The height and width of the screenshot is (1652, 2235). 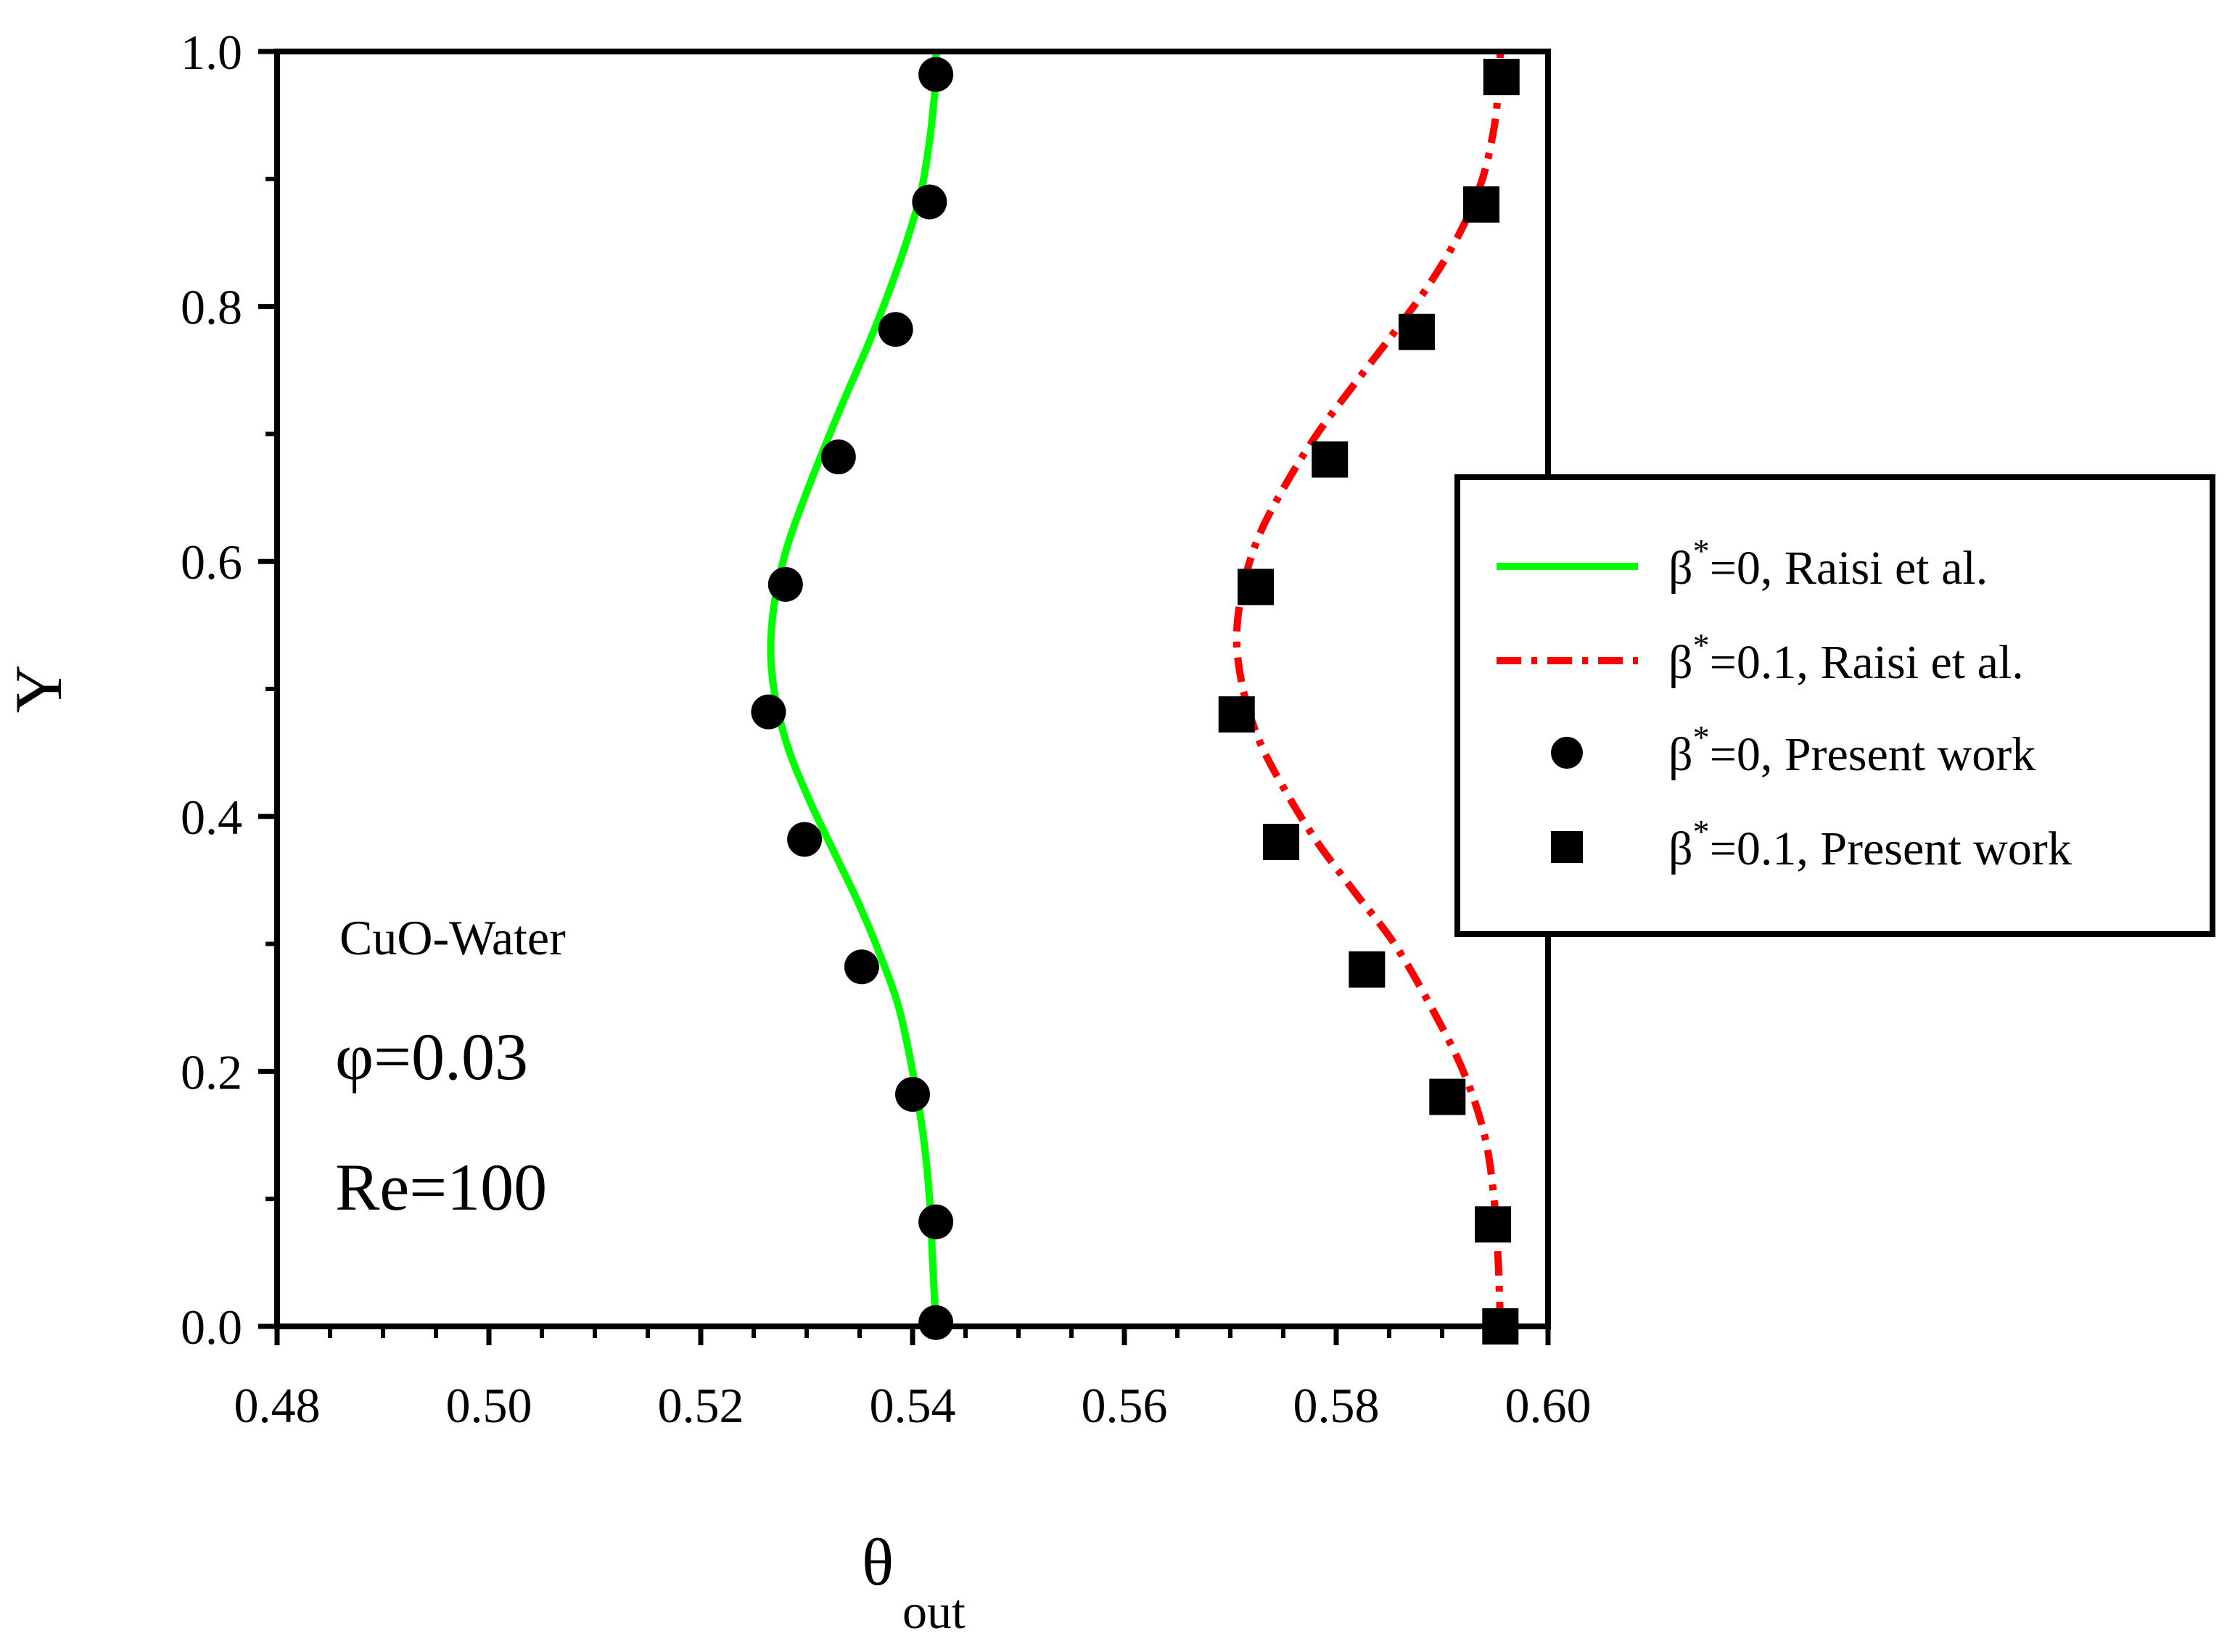 What do you see at coordinates (211, 817) in the screenshot?
I see `y-tick-label: 0.4` at bounding box center [211, 817].